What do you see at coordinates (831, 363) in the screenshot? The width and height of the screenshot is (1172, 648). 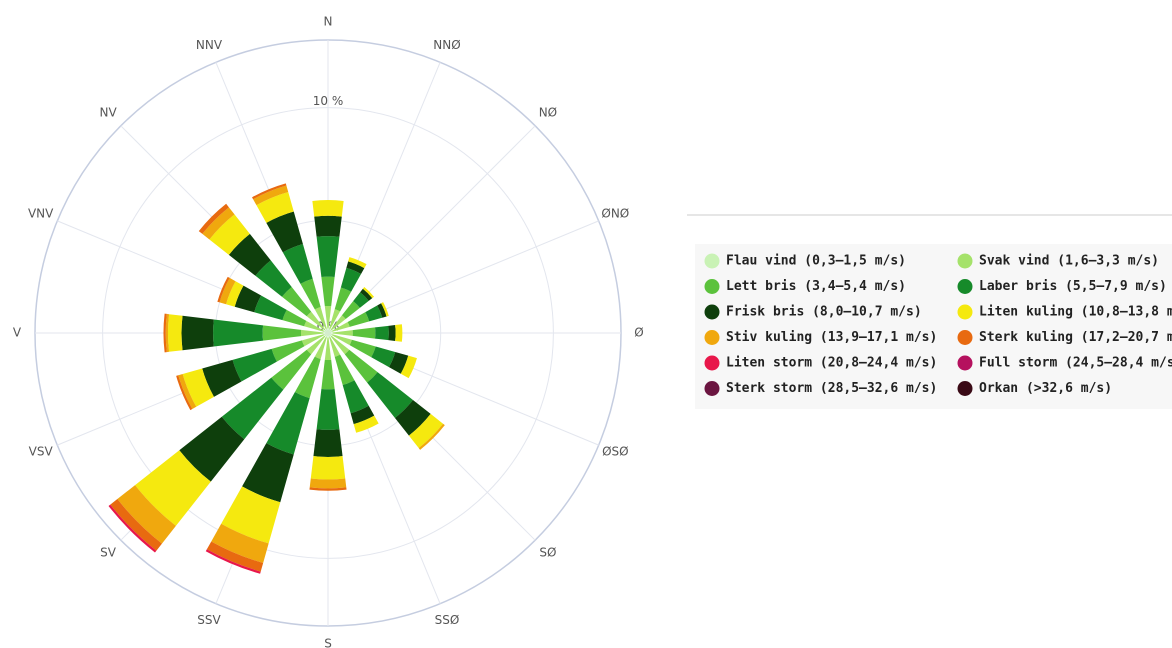 I see `legend-label: Liten storm (20,8–24,4 m/s)` at bounding box center [831, 363].